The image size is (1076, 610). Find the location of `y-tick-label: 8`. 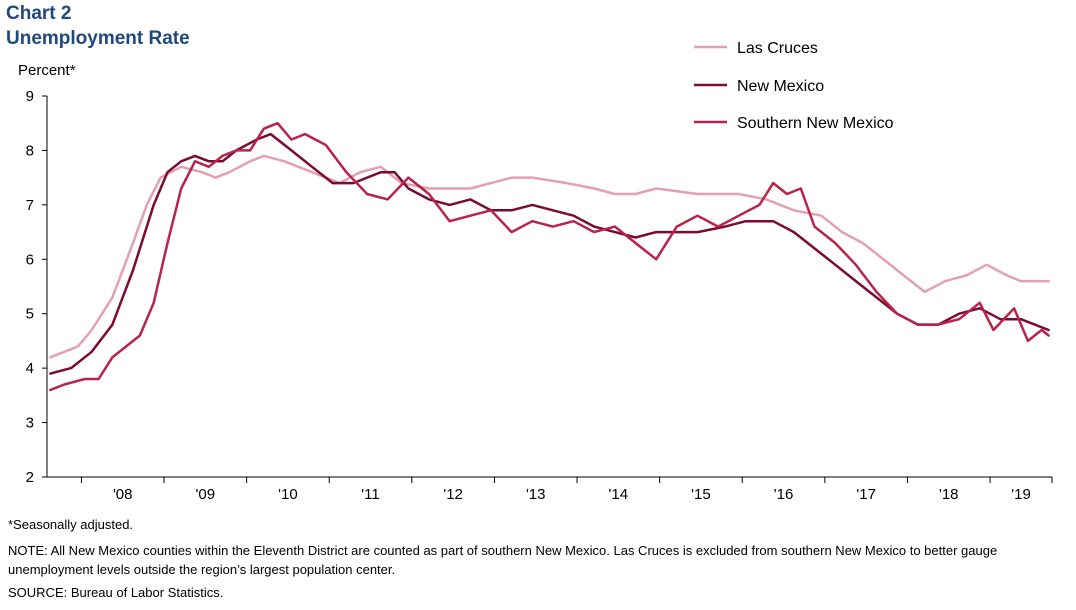

y-tick-label: 8 is located at coordinates (30, 150).